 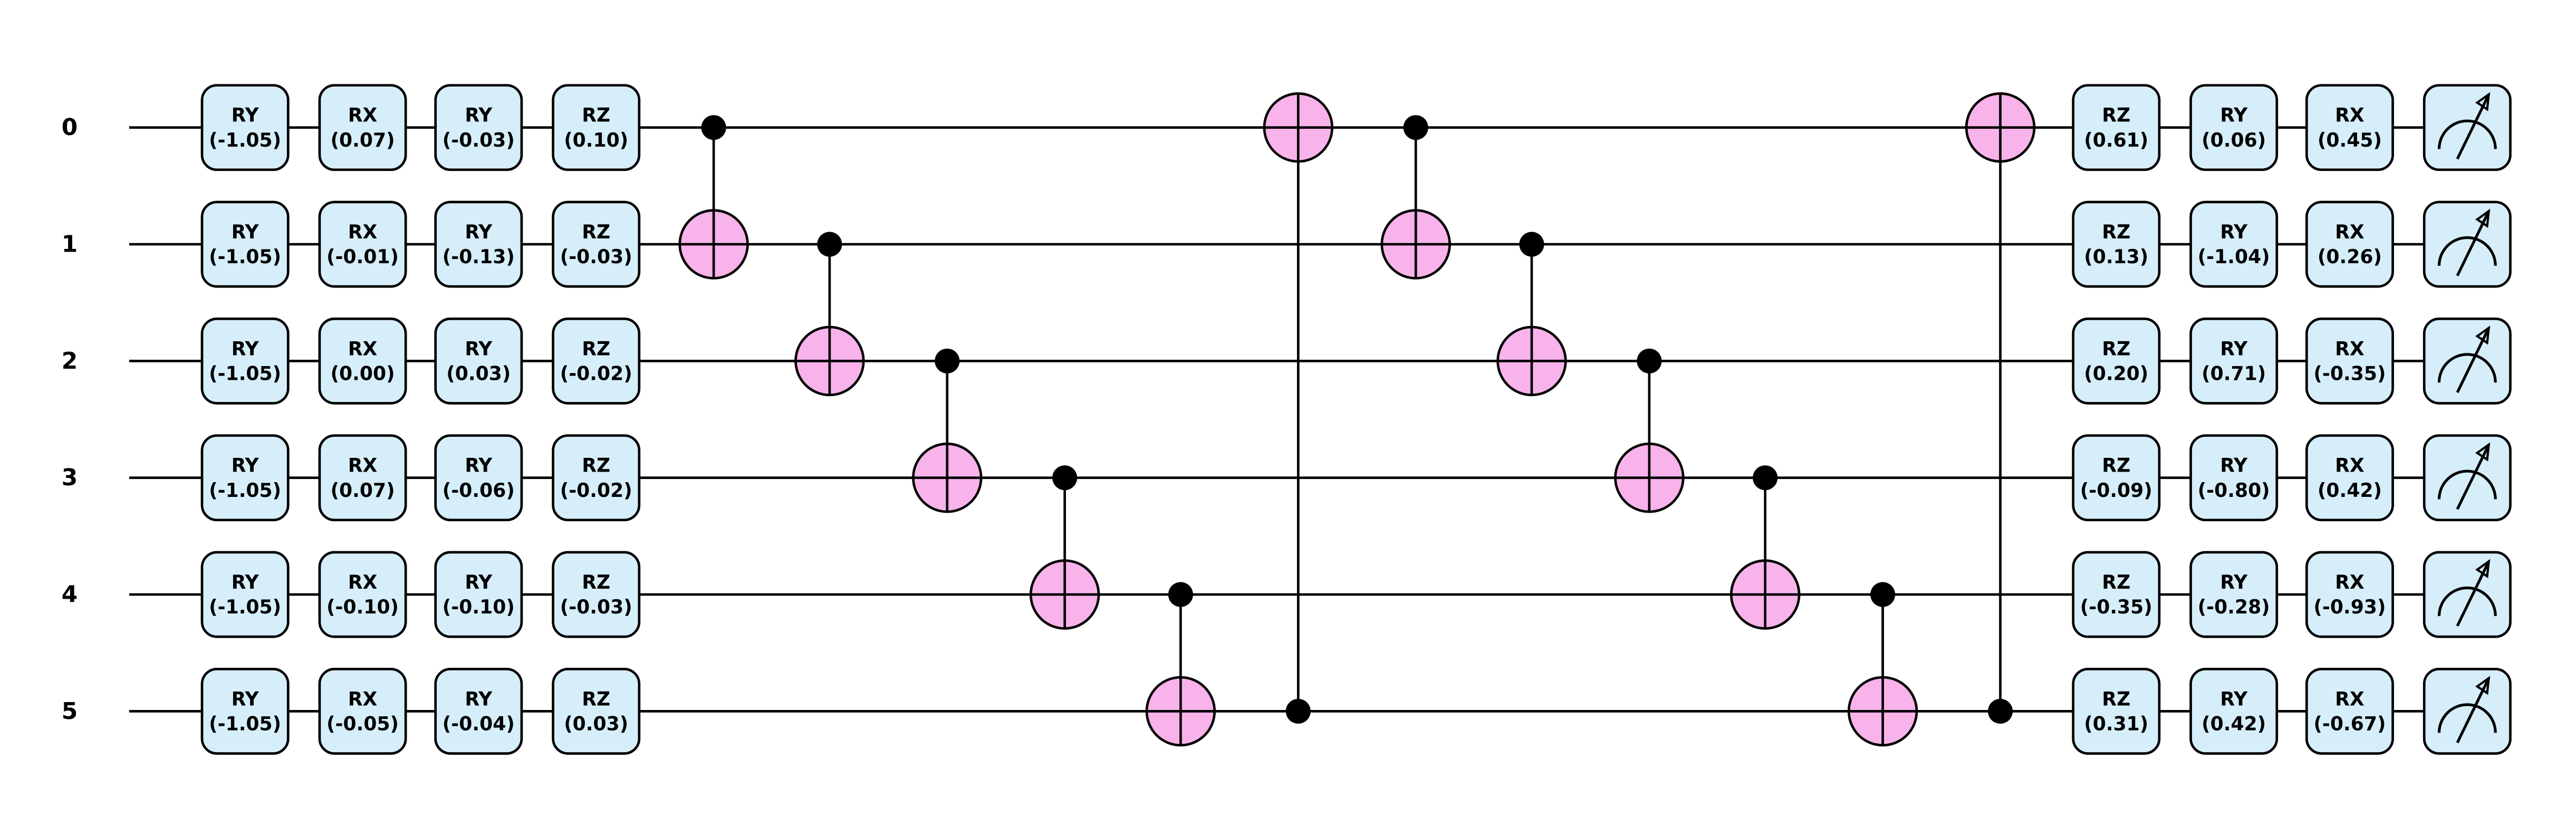 I want to click on meter-arc-icon, so click(x=2467, y=251).